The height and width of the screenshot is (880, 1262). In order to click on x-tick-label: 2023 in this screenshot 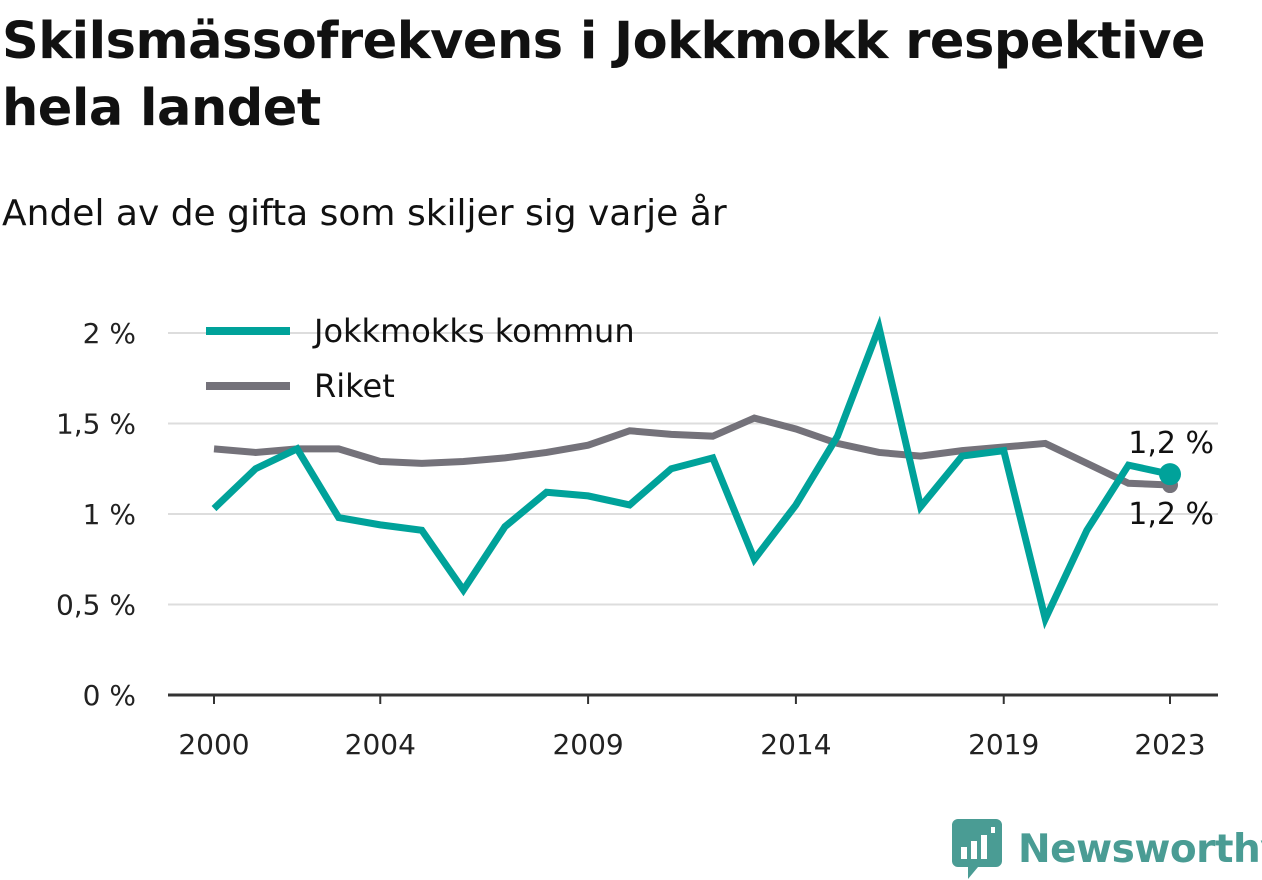, I will do `click(1169, 744)`.